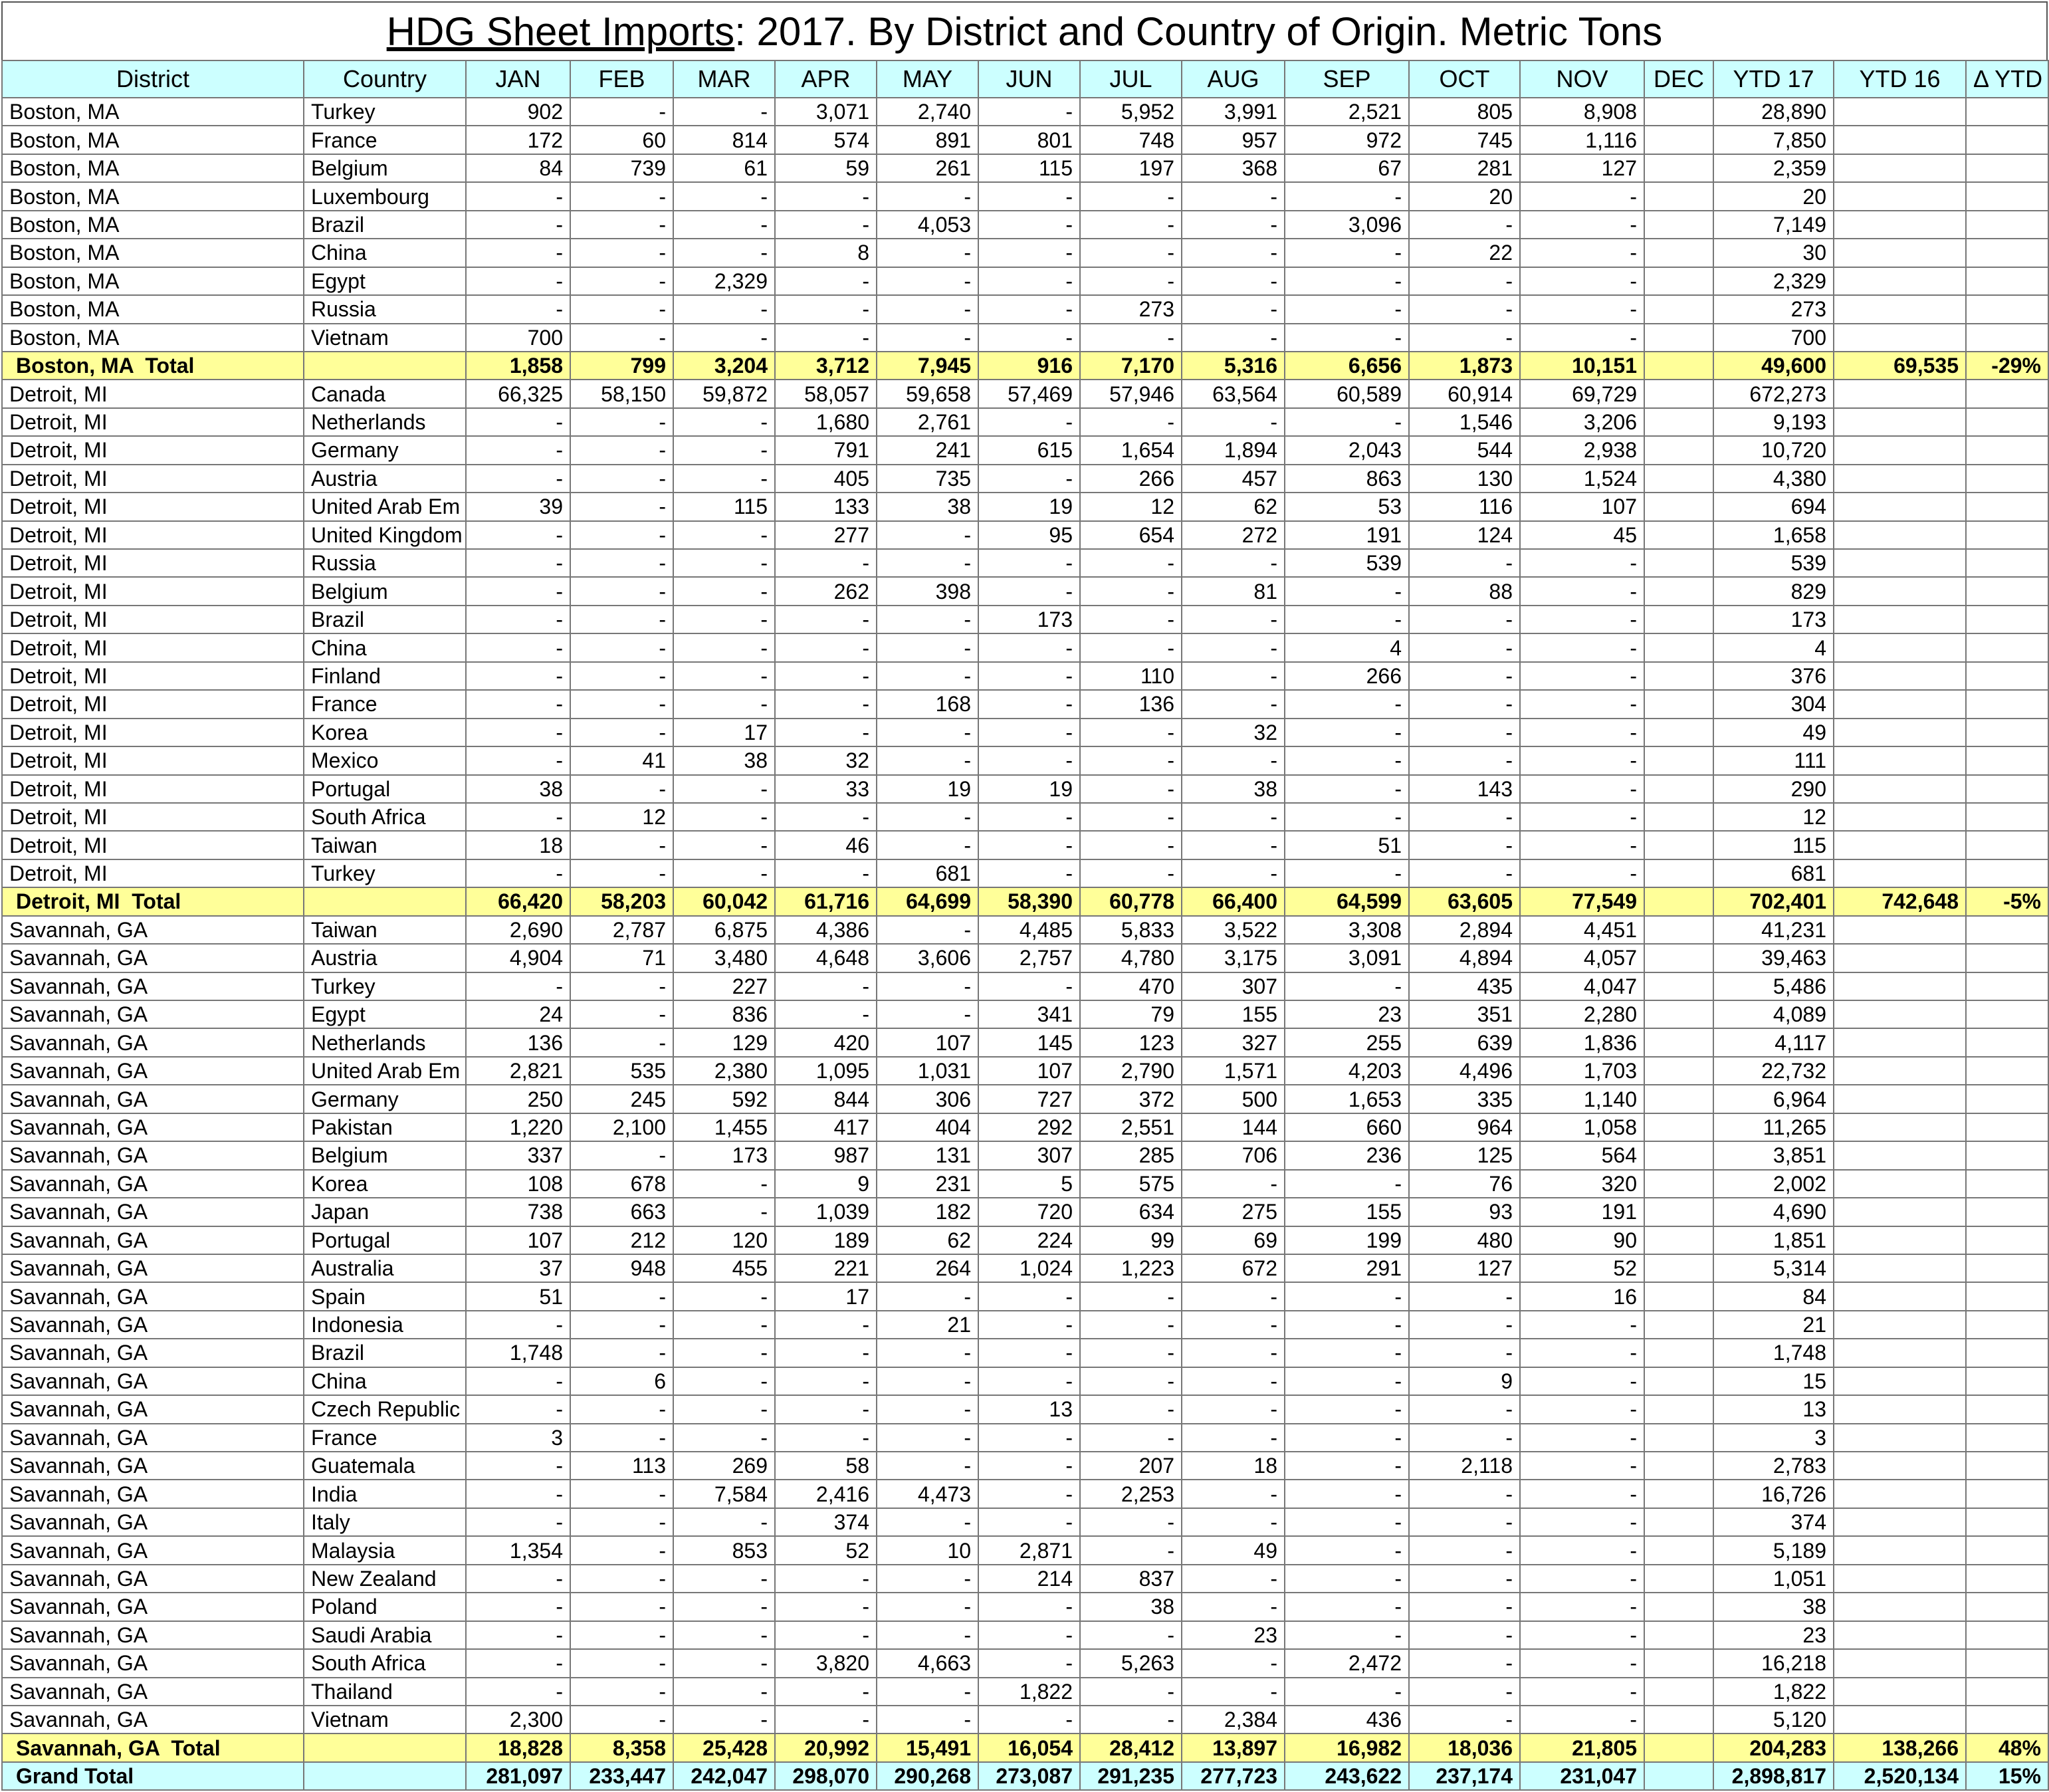 This screenshot has width=2049, height=1792. I want to click on value-cell: 115, so click(1773, 845).